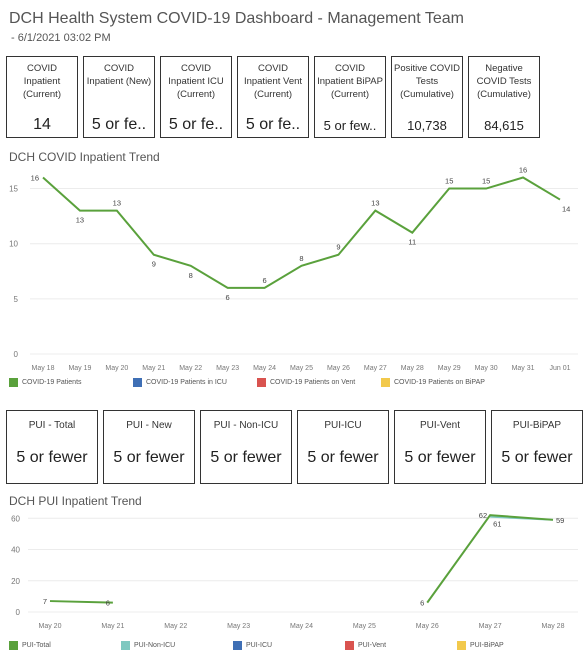  I want to click on legend-label: PUI-BiPAP, so click(487, 645).